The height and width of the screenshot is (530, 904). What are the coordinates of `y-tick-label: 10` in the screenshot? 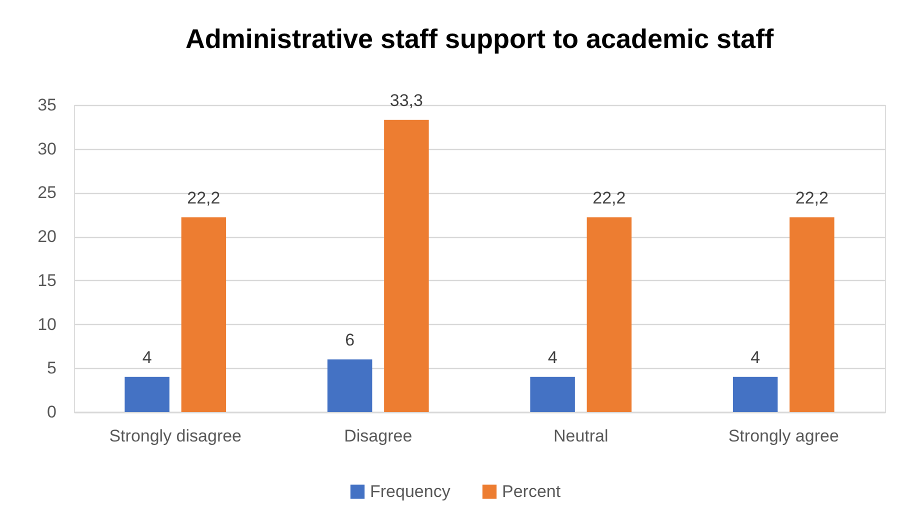 It's located at (47, 324).